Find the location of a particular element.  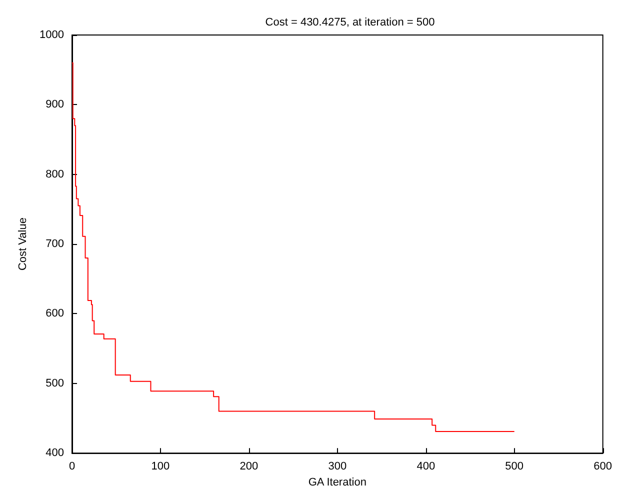

x-tick-label: 500 is located at coordinates (514, 466).